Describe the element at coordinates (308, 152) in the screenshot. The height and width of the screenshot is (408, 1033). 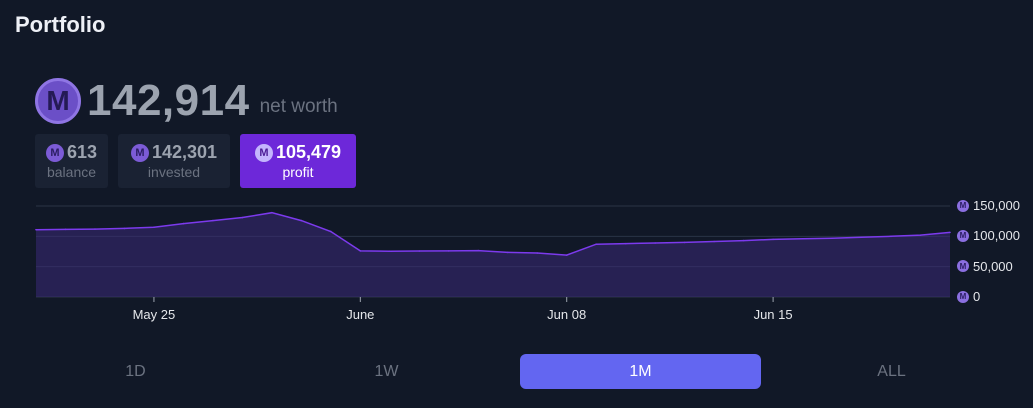
I see `profit-value: 105,479` at that location.